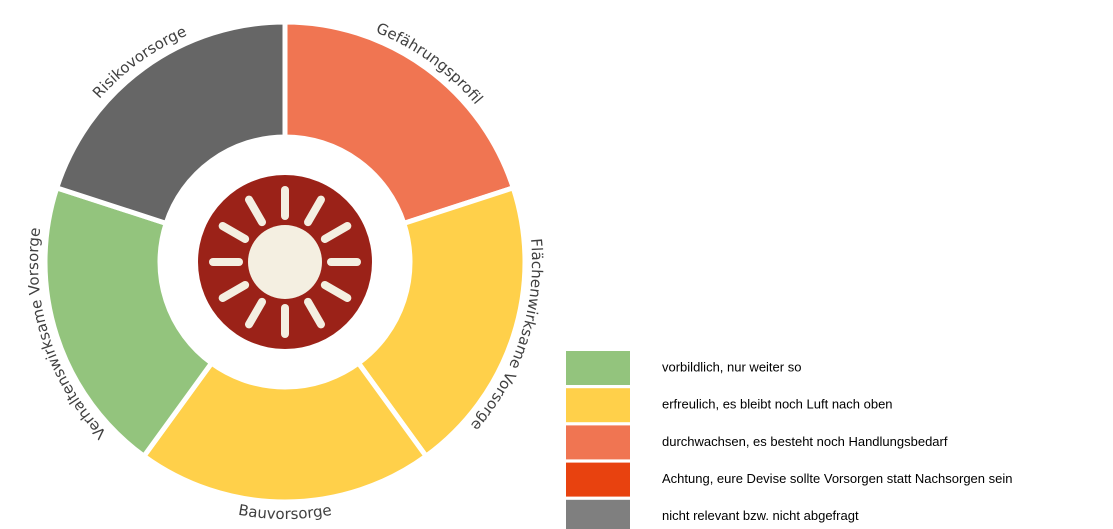 The height and width of the screenshot is (529, 1113). I want to click on icon-sun, so click(285, 262).